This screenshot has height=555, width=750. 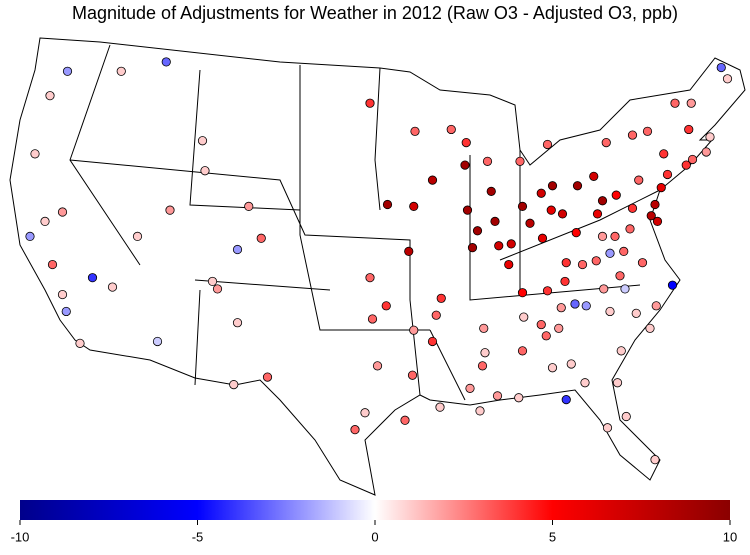 I want to click on colorbar-tick-label: -10, so click(x=20, y=536).